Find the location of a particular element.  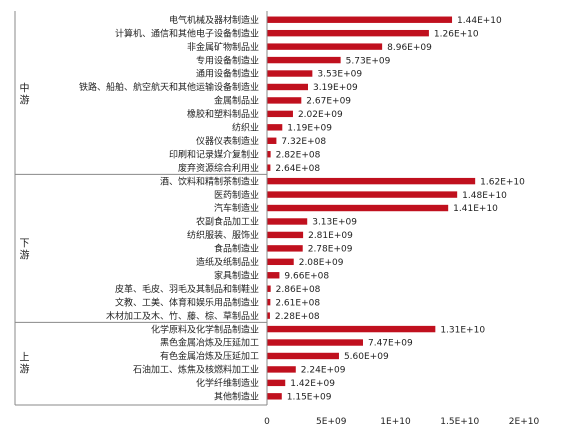

x-tick-label: 1.5E+10 is located at coordinates (459, 422).